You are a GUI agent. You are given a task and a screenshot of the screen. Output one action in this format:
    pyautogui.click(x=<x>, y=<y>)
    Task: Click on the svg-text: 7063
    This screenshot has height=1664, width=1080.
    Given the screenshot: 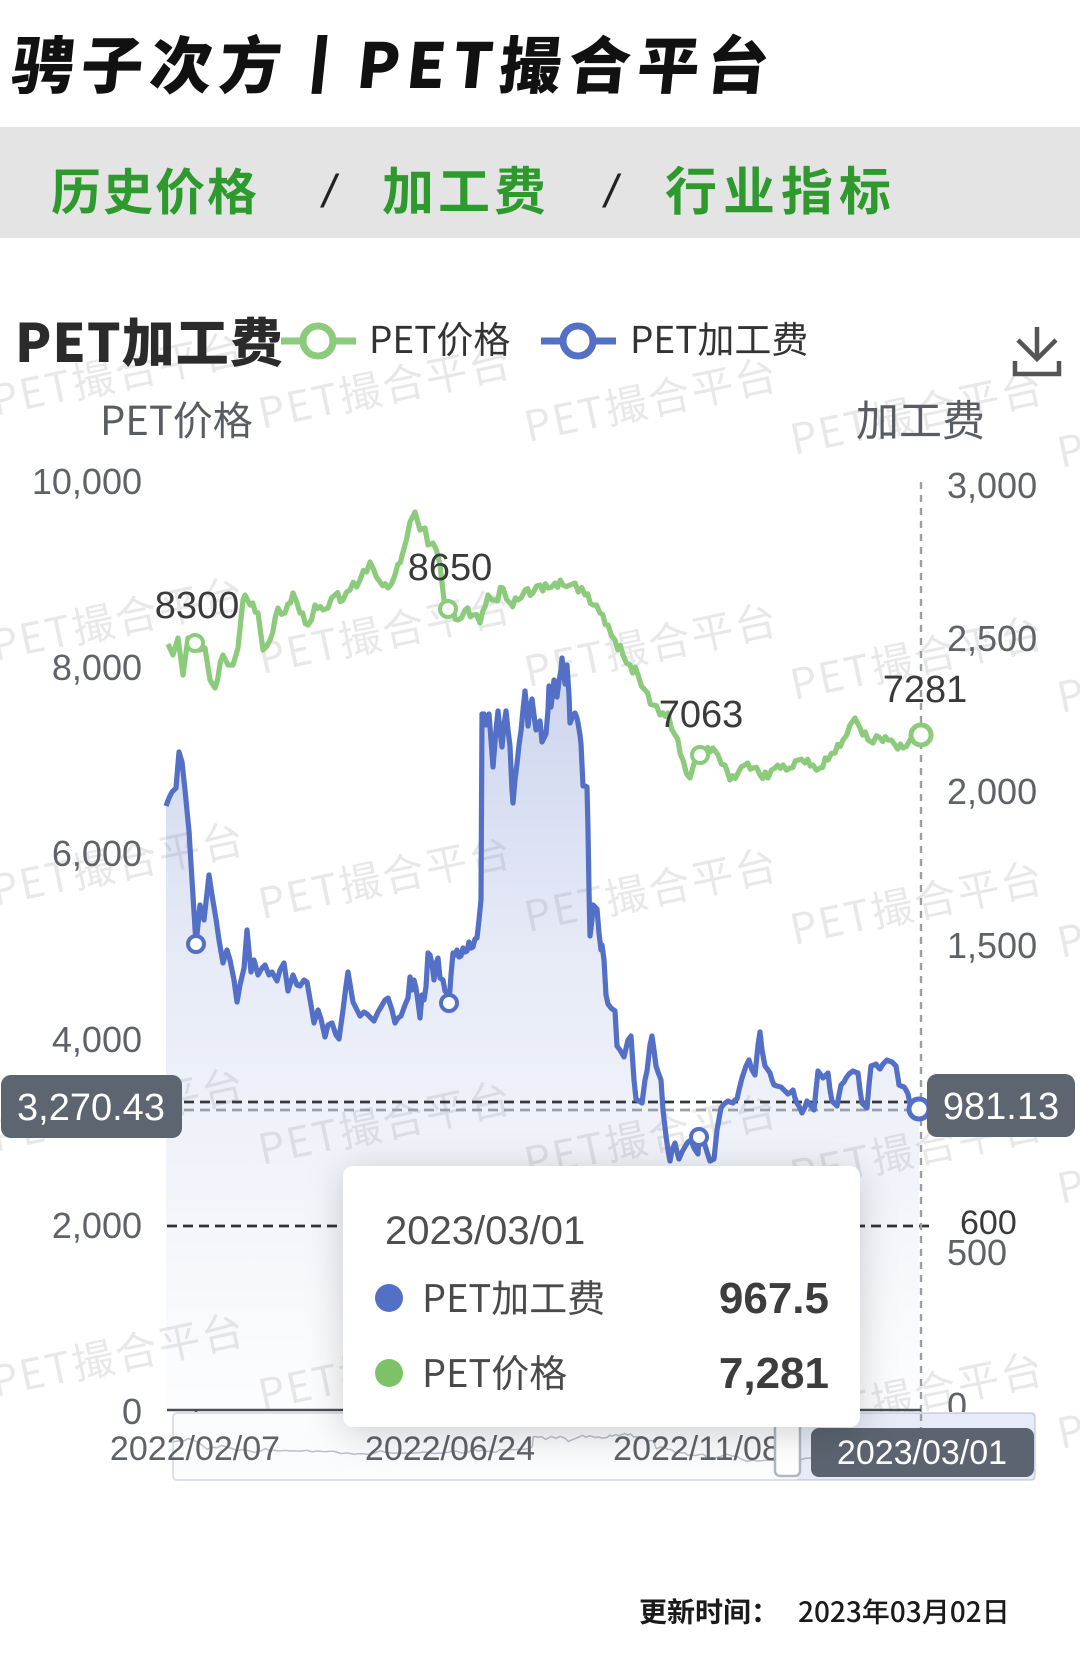 What is the action you would take?
    pyautogui.click(x=701, y=715)
    